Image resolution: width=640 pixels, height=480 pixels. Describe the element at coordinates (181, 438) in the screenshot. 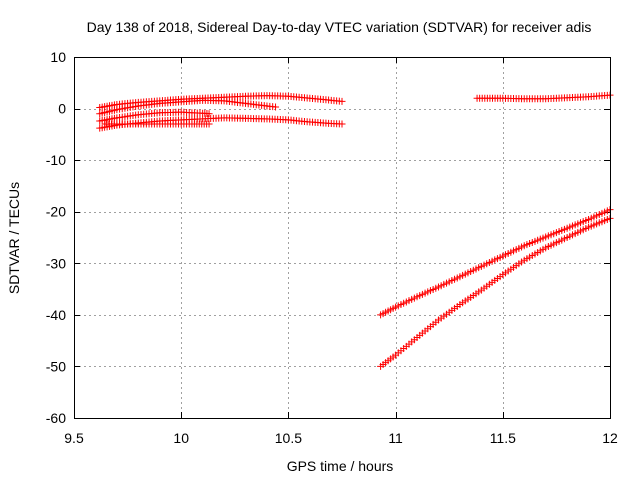

I see `x-tick-label: 10` at that location.